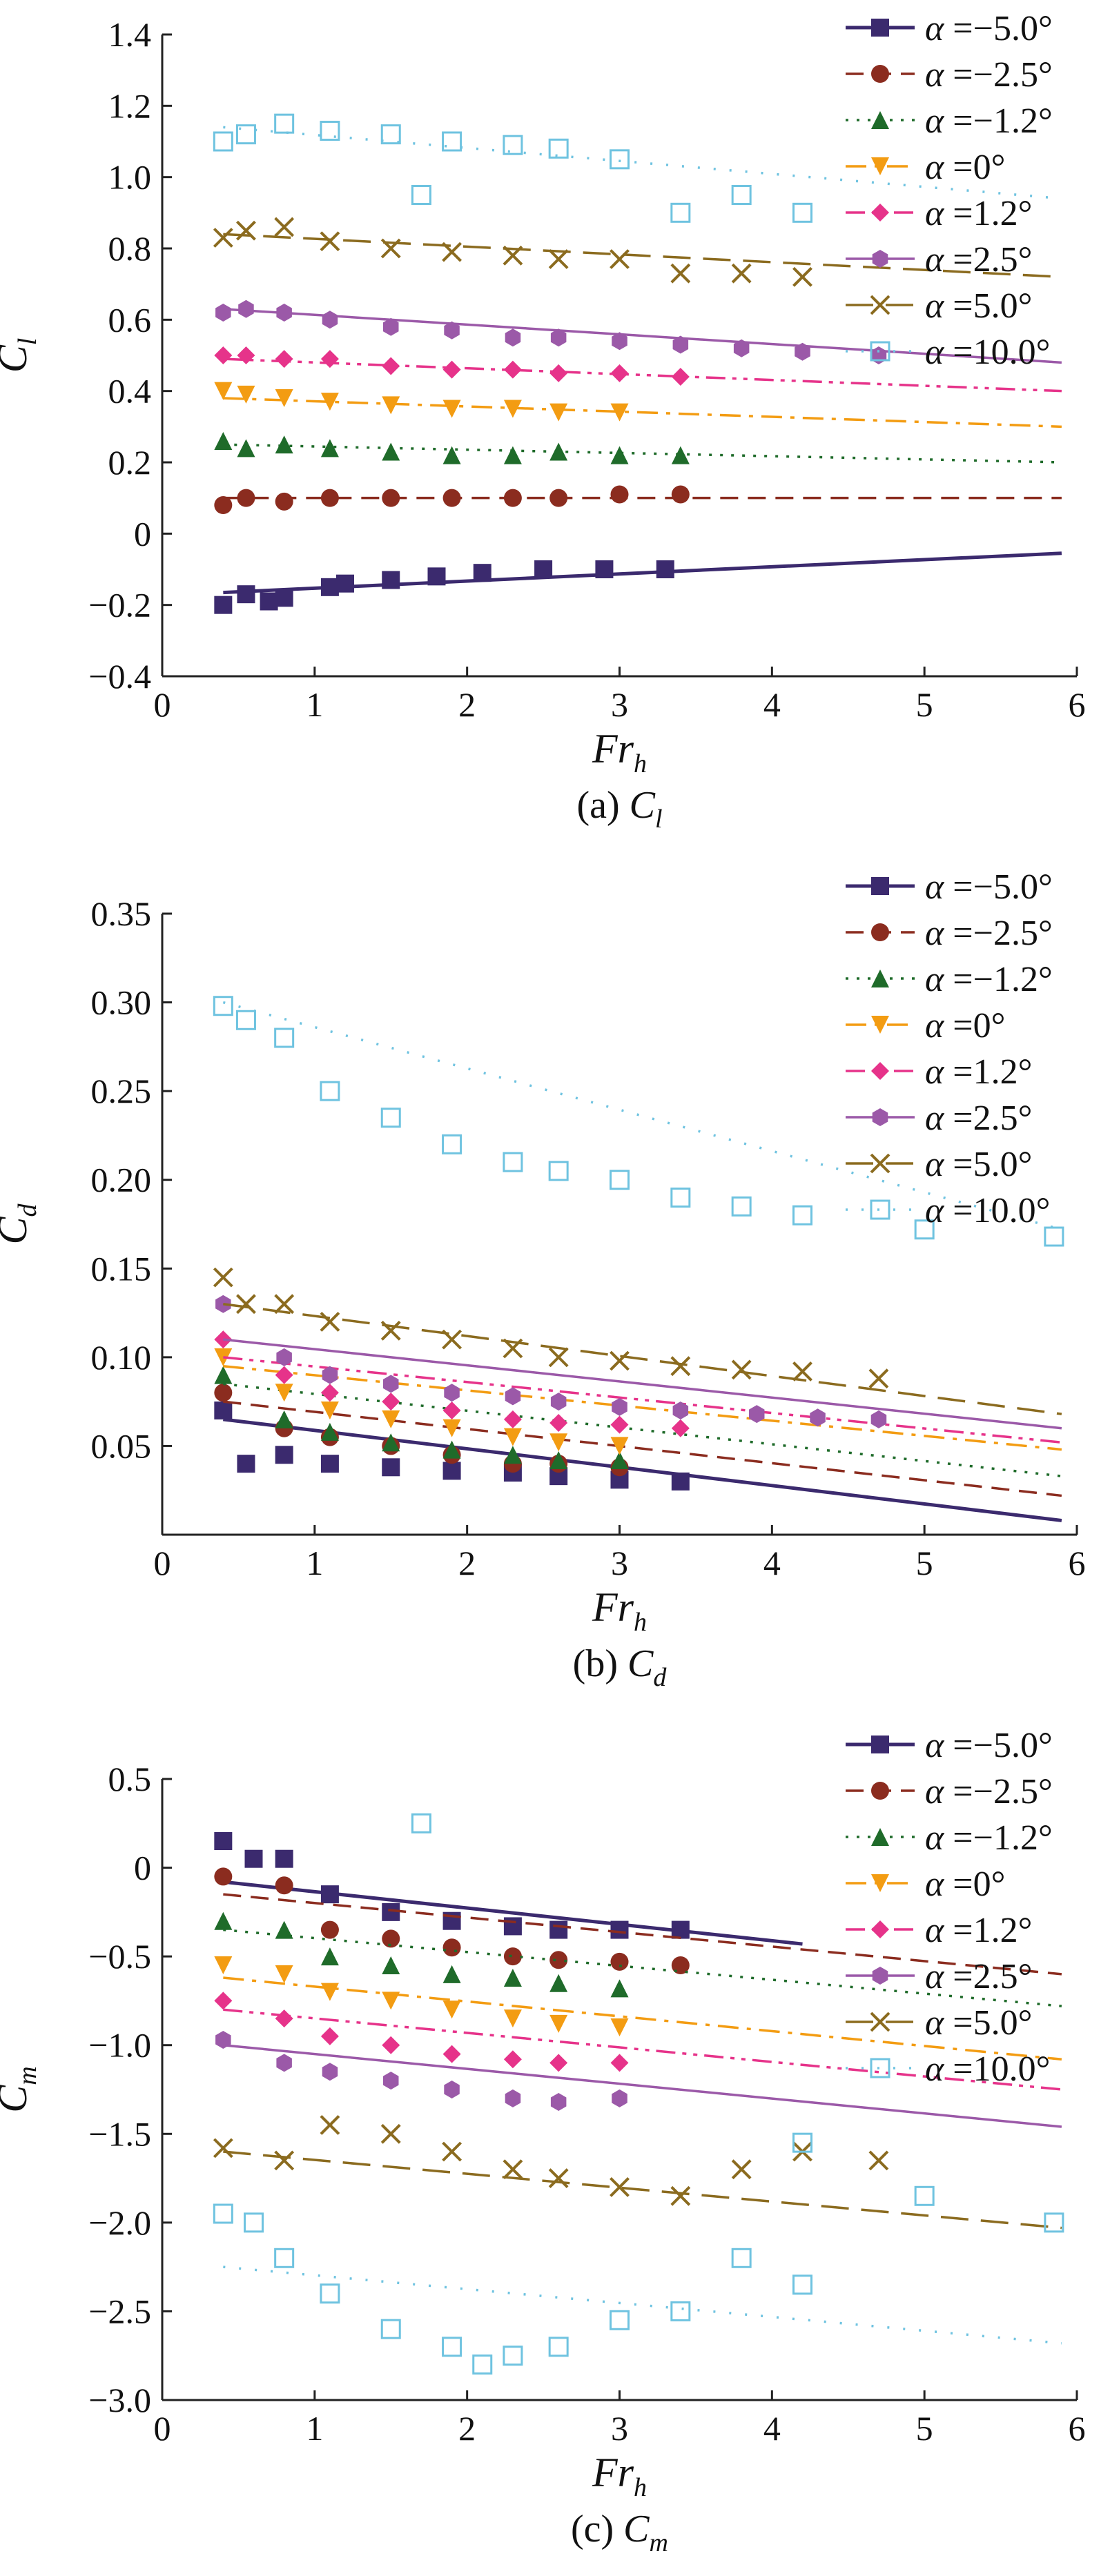  Describe the element at coordinates (119, 2045) in the screenshot. I see `y-tick-label: −1.0` at that location.